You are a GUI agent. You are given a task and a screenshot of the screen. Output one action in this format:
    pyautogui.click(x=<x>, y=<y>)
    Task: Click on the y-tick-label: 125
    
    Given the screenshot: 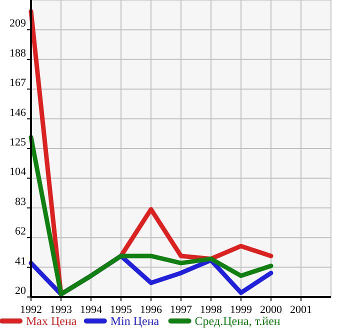 What is the action you would take?
    pyautogui.click(x=18, y=142)
    